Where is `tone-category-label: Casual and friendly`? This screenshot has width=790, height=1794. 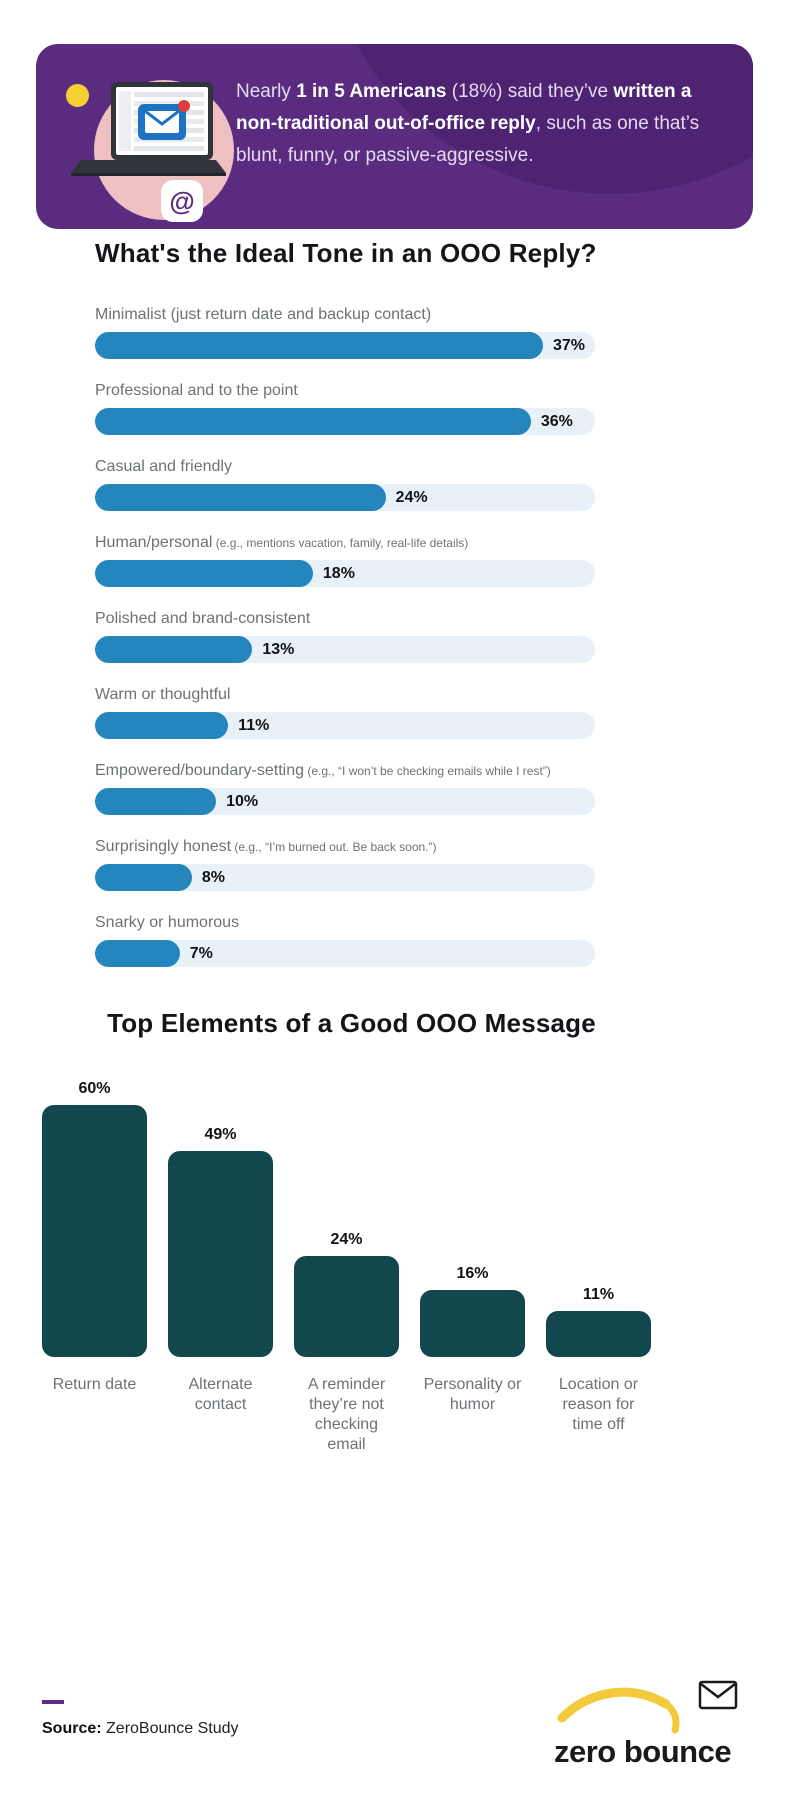 tone-category-label: Casual and friendly is located at coordinates (163, 466).